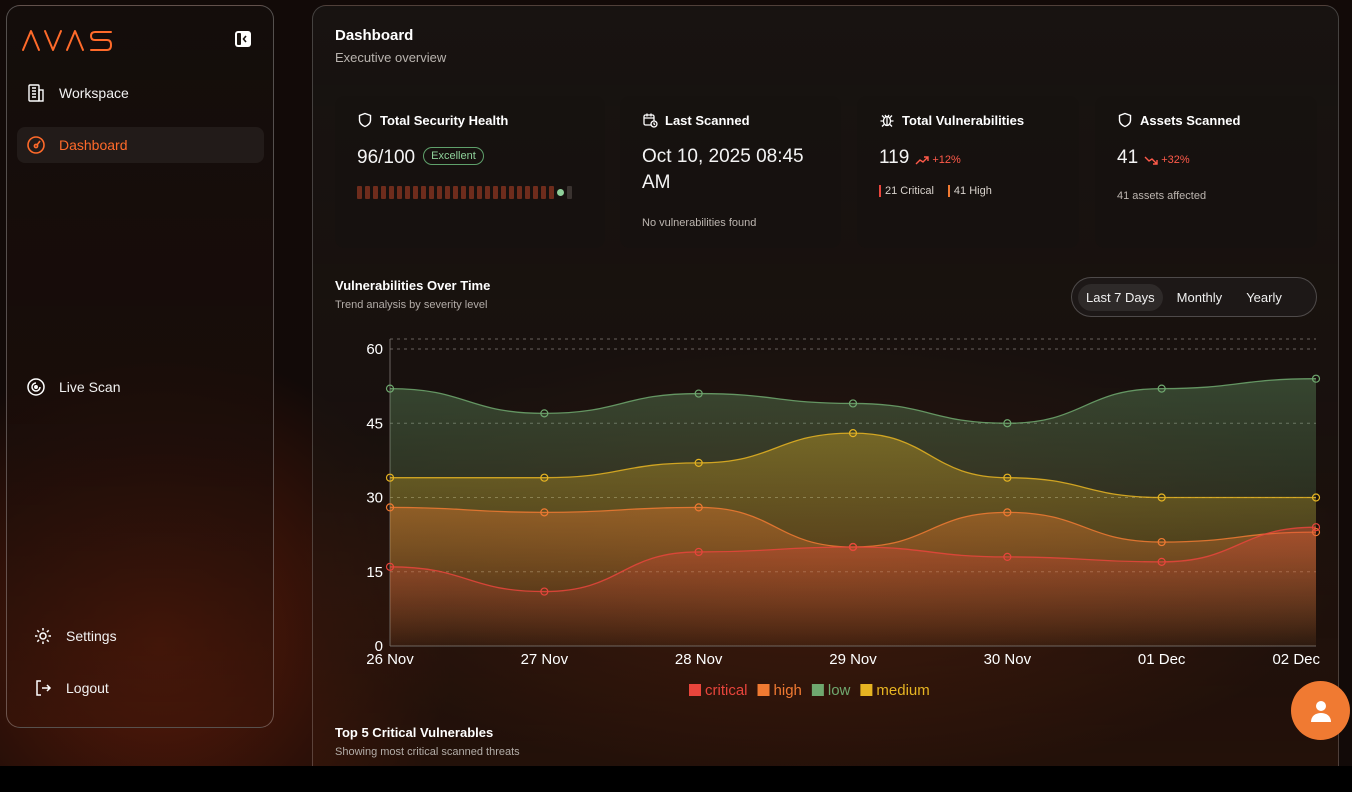  What do you see at coordinates (726, 690) in the screenshot?
I see `legend-label-critical: critical` at bounding box center [726, 690].